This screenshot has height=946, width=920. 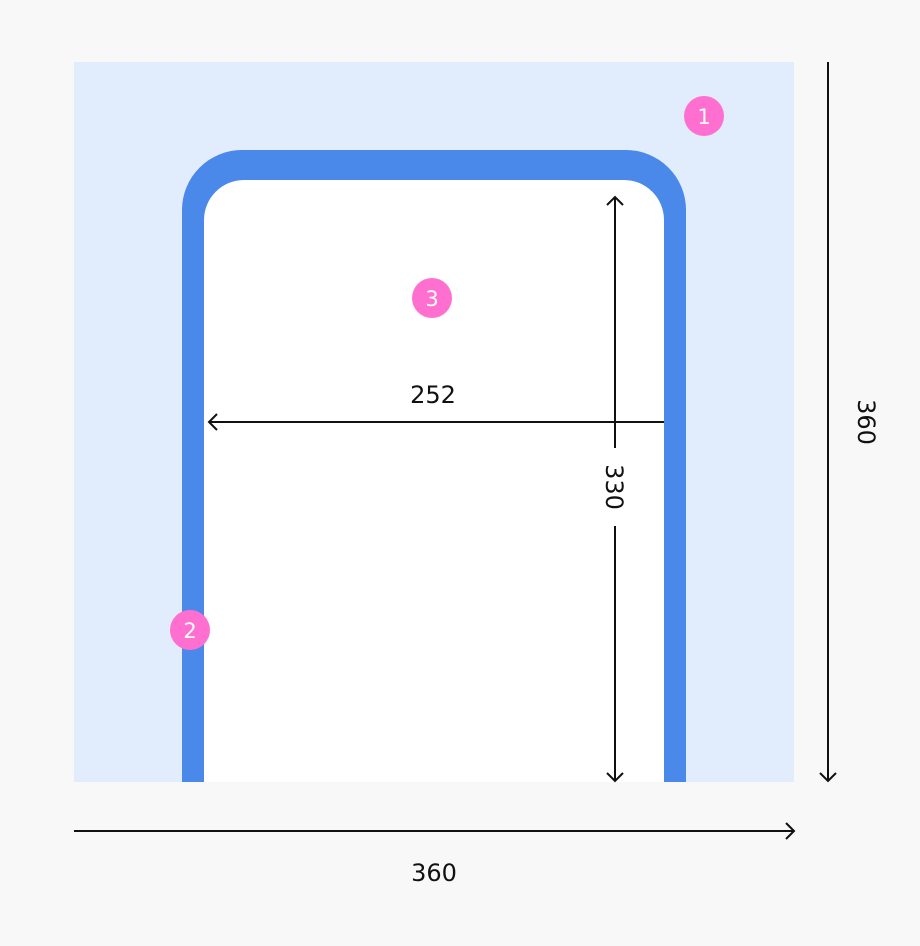 I want to click on svg-text: 1, so click(x=703, y=117).